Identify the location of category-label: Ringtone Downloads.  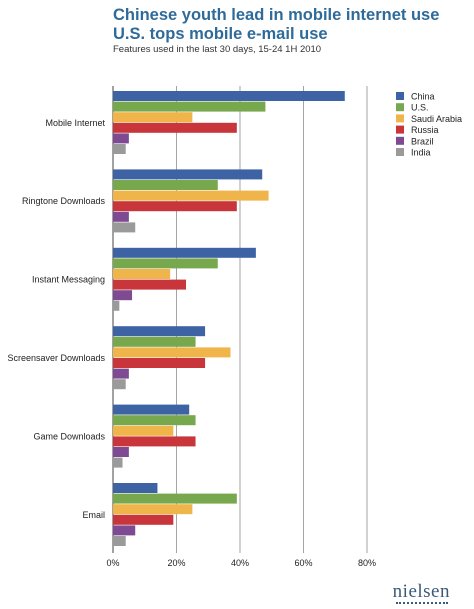
(64, 201).